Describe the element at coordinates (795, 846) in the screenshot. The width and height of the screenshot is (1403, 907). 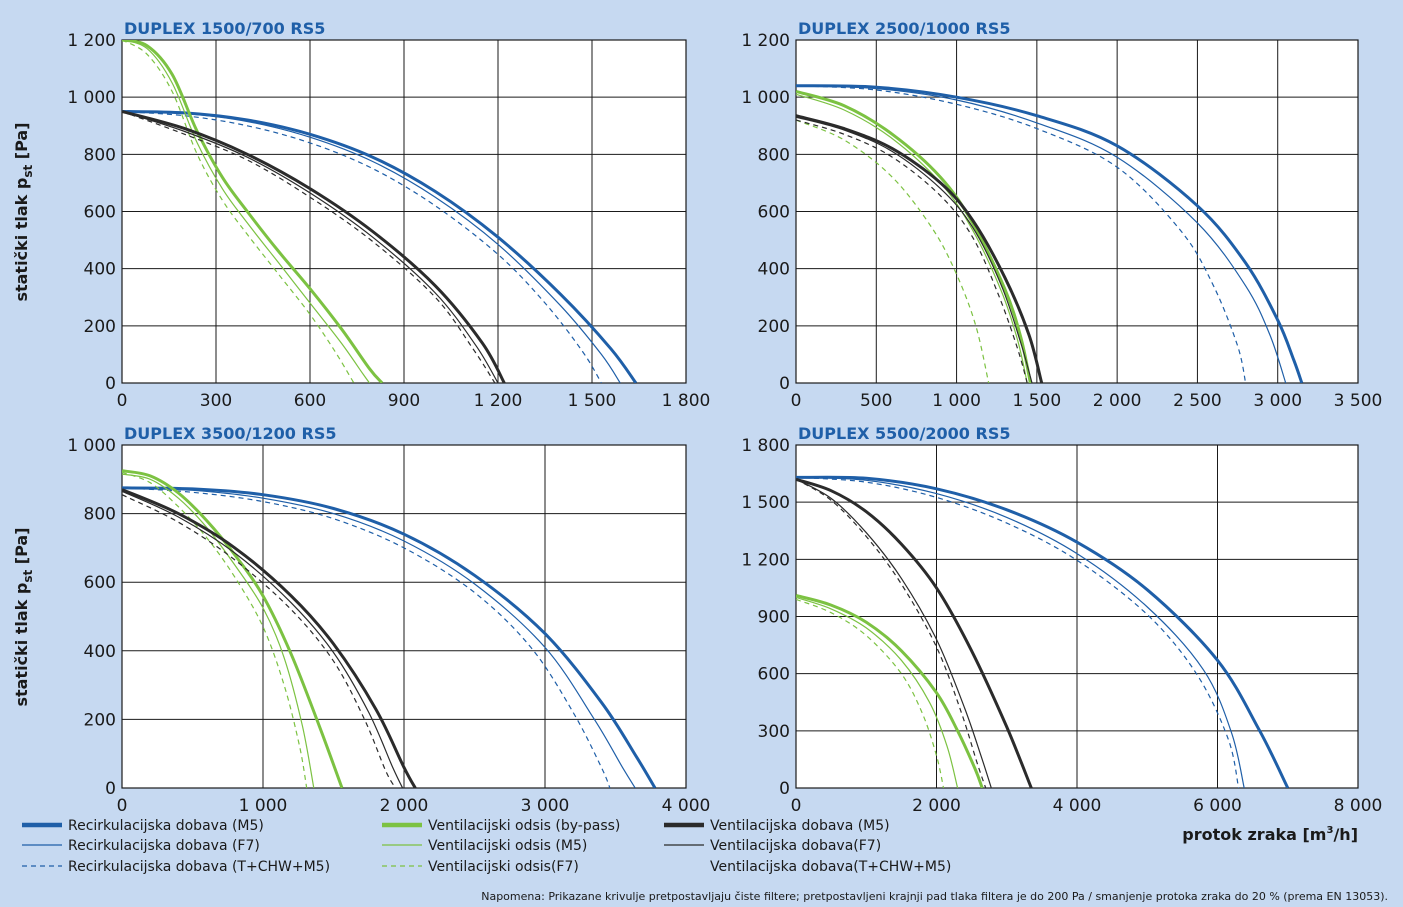
I see `legend-label: Ventilacijska dobava(F7)` at that location.